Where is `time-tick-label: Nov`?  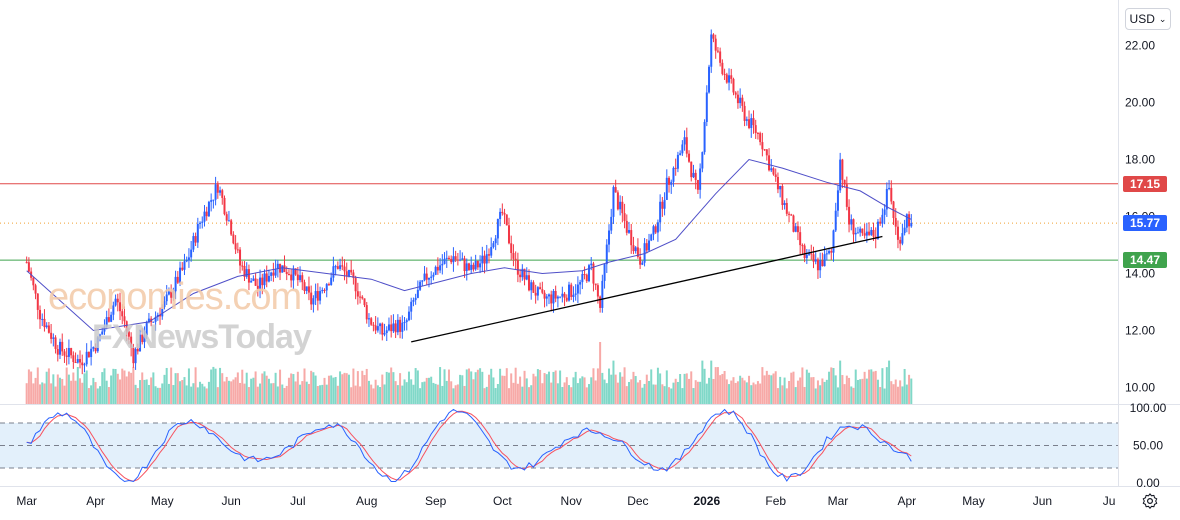 time-tick-label: Nov is located at coordinates (571, 501).